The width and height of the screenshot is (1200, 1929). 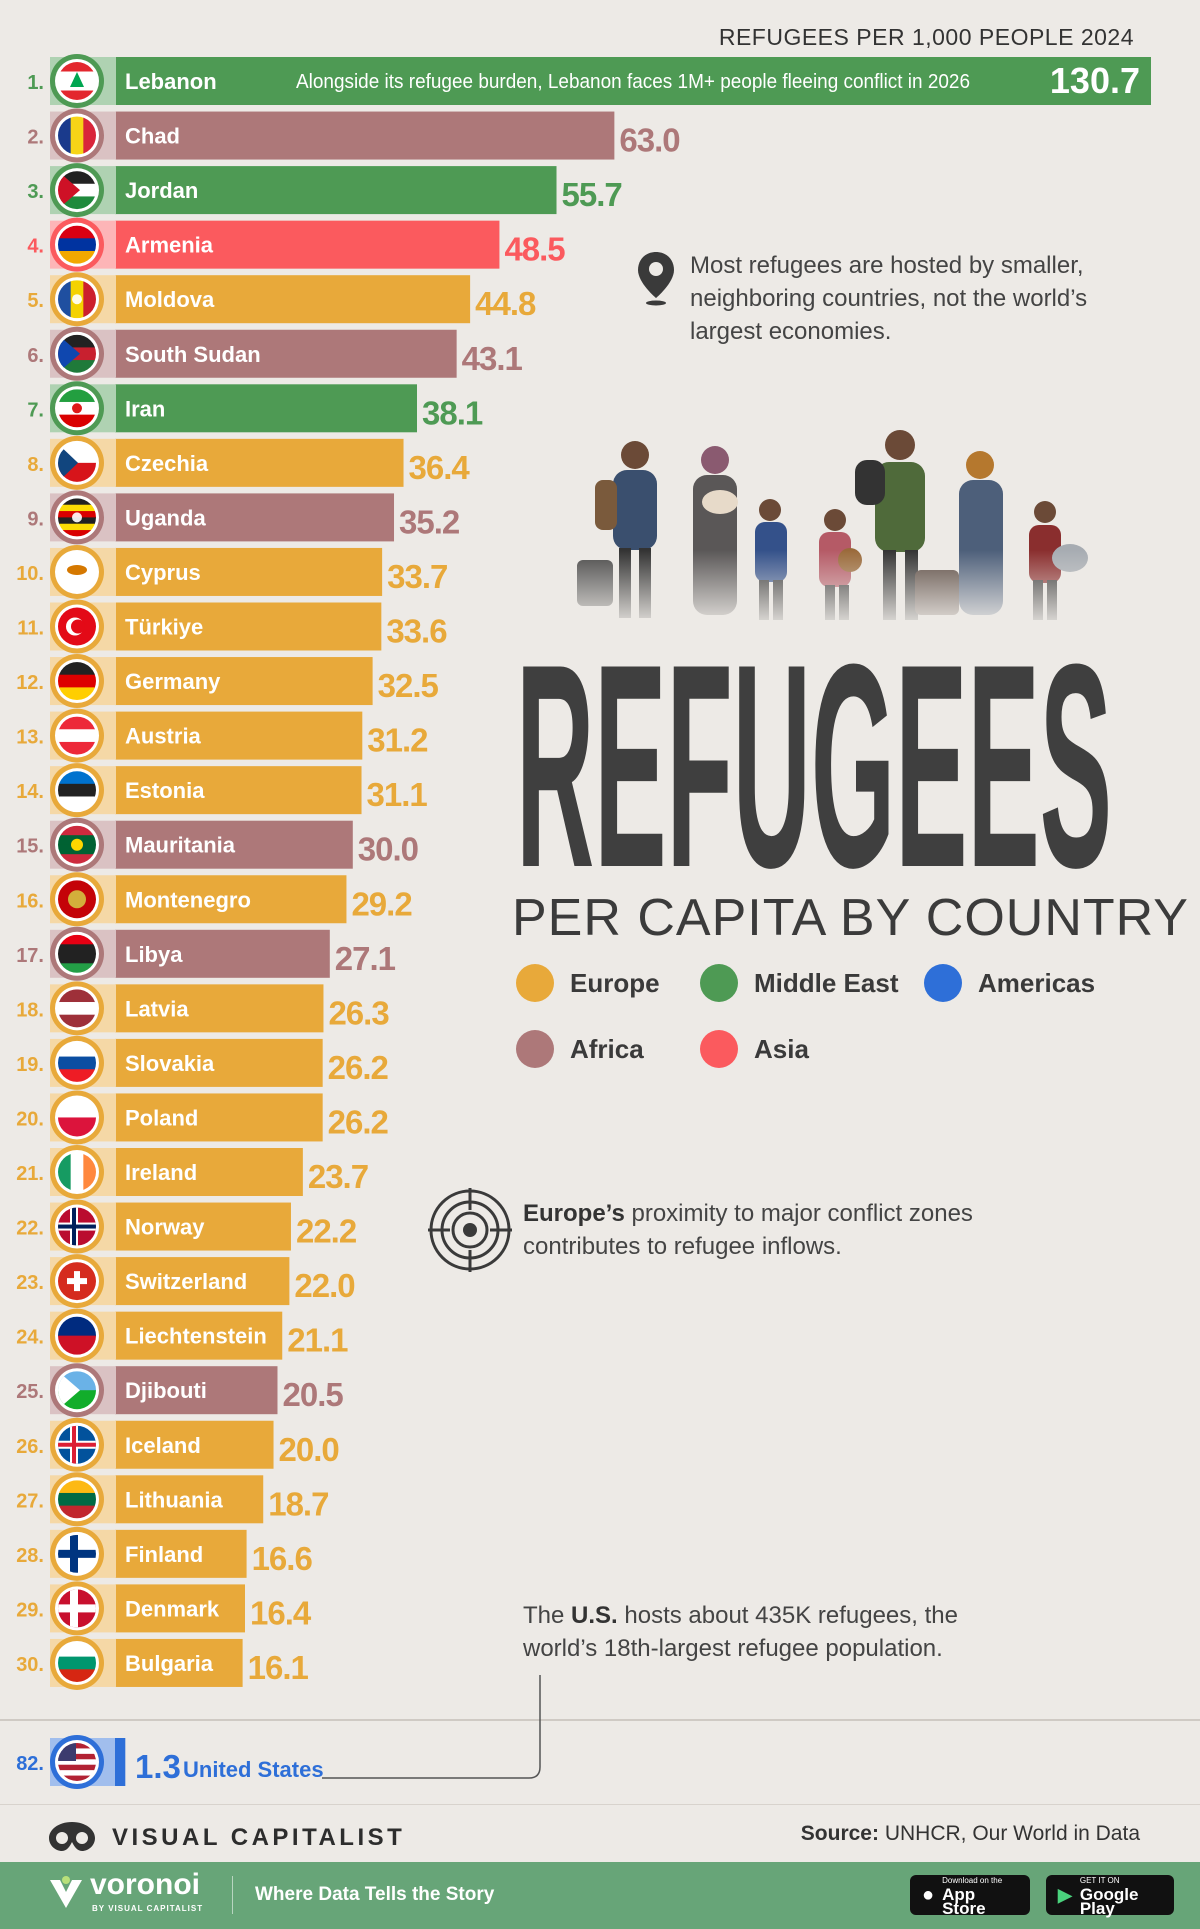 What do you see at coordinates (165, 1227) in the screenshot?
I see `country-label: Norway` at bounding box center [165, 1227].